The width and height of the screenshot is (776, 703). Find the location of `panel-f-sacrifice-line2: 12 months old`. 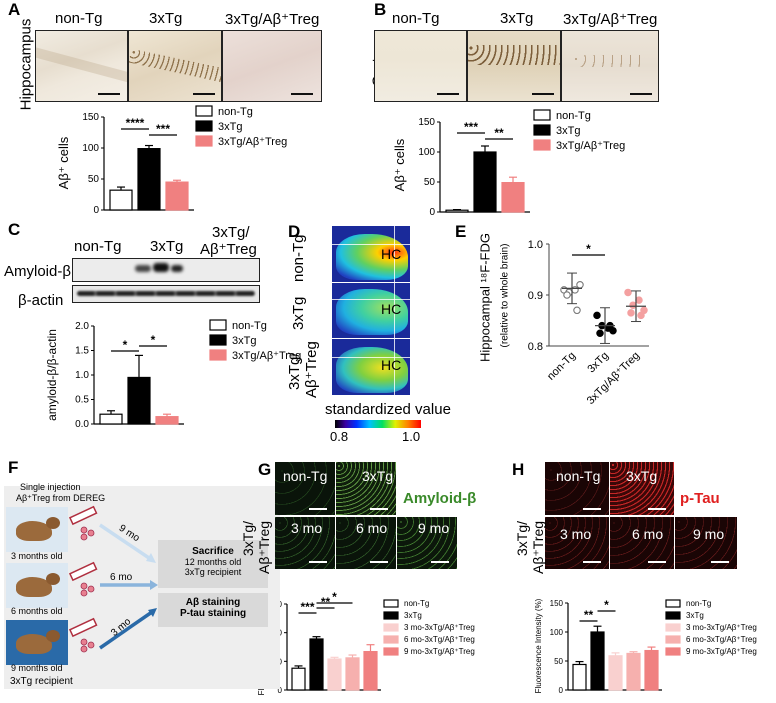

panel-f-sacrifice-line2: 12 months old is located at coordinates (213, 562).